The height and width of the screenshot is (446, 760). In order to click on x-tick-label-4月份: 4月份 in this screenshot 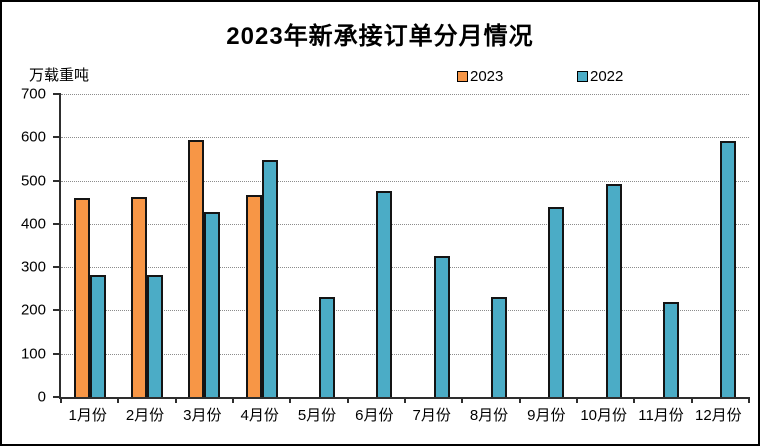, I will do `click(259, 415)`.